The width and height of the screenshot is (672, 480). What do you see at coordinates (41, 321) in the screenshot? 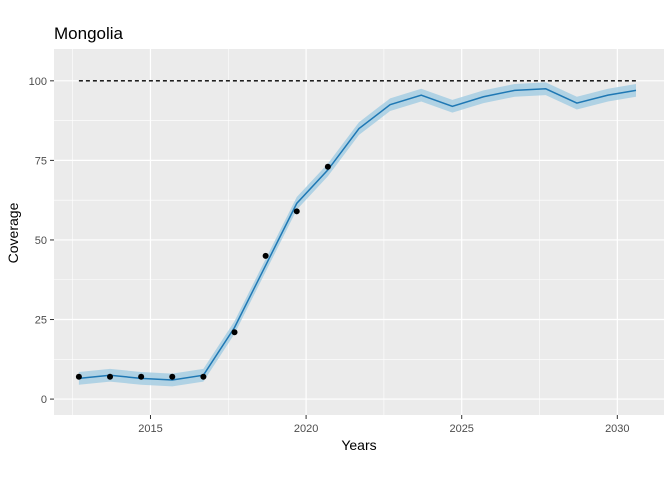
I see `y-tick-label: 25` at bounding box center [41, 321].